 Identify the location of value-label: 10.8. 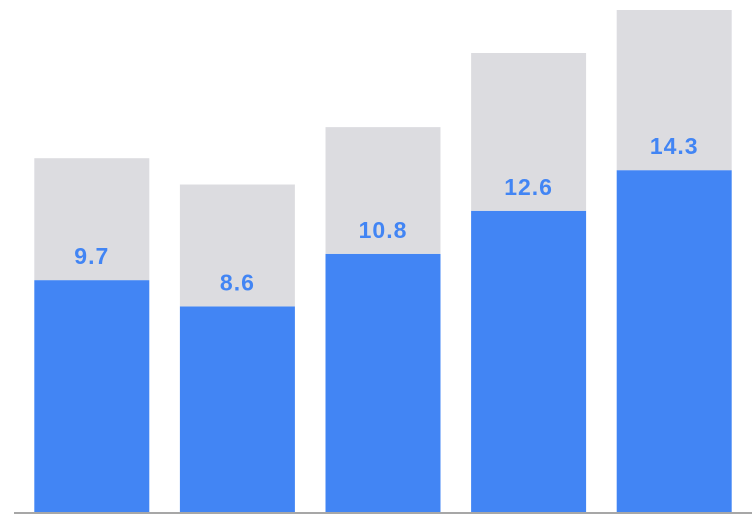
(383, 230).